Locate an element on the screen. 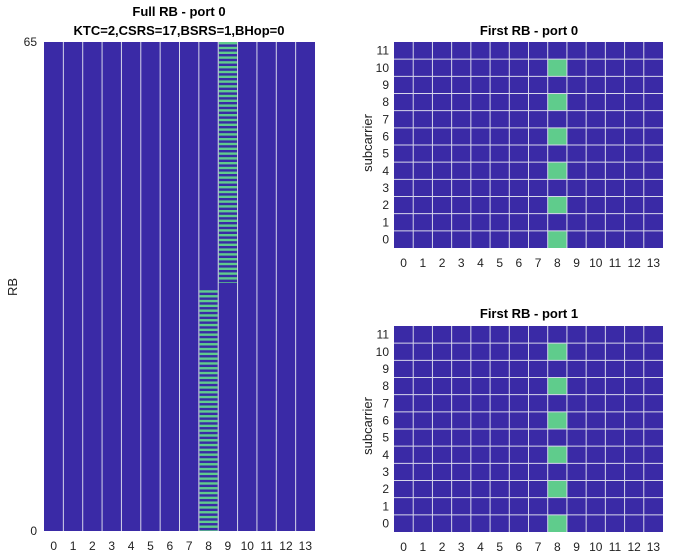 This screenshot has height=556, width=676. x-tick-label: 8 is located at coordinates (557, 547).